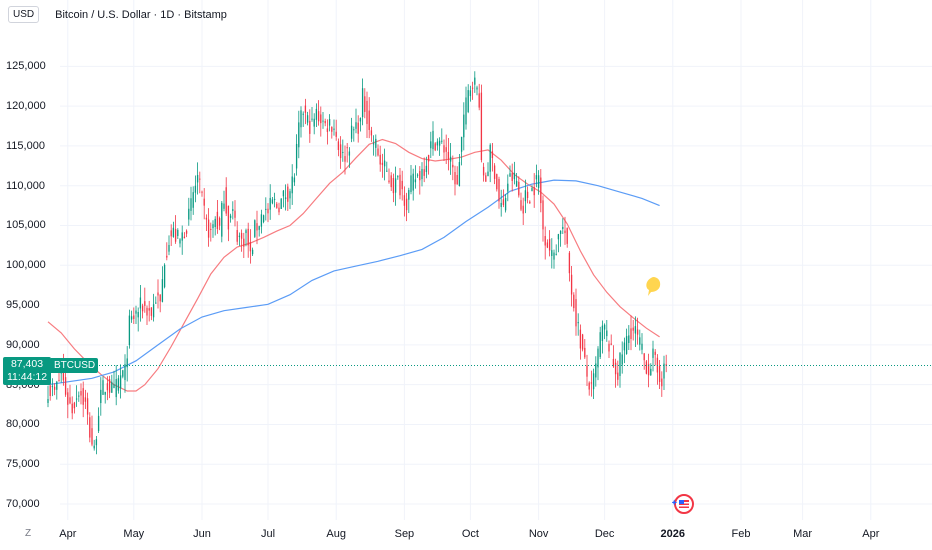 Image resolution: width=932 pixels, height=550 pixels. What do you see at coordinates (683, 504) in the screenshot?
I see `flag-badge-icon` at bounding box center [683, 504].